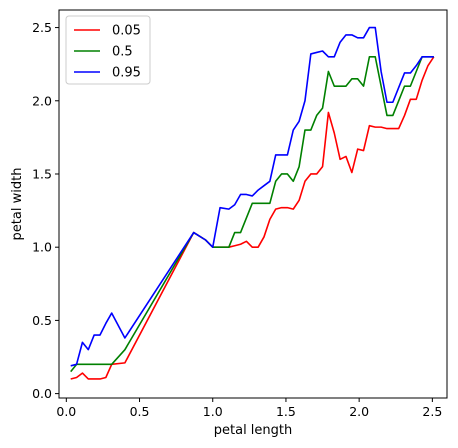  I want to click on x-tick-label-0: 0.0, so click(66, 411).